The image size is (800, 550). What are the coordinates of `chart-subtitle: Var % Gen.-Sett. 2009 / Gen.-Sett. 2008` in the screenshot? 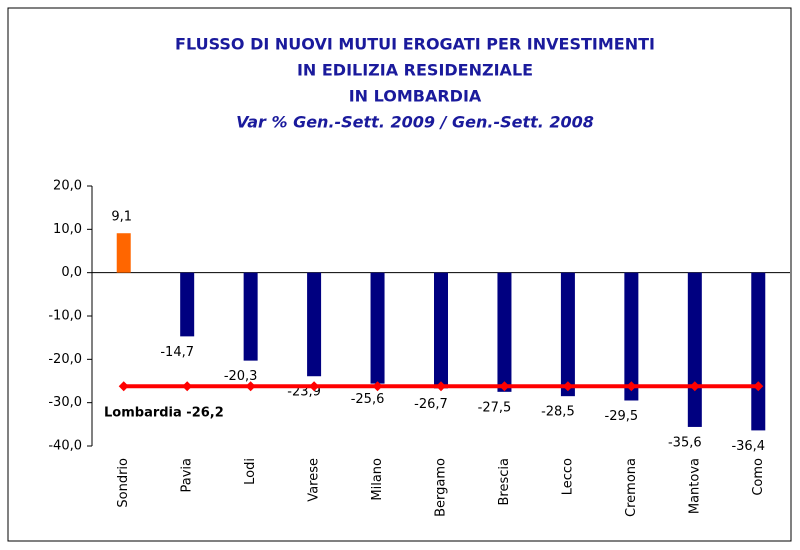 It's located at (415, 122).